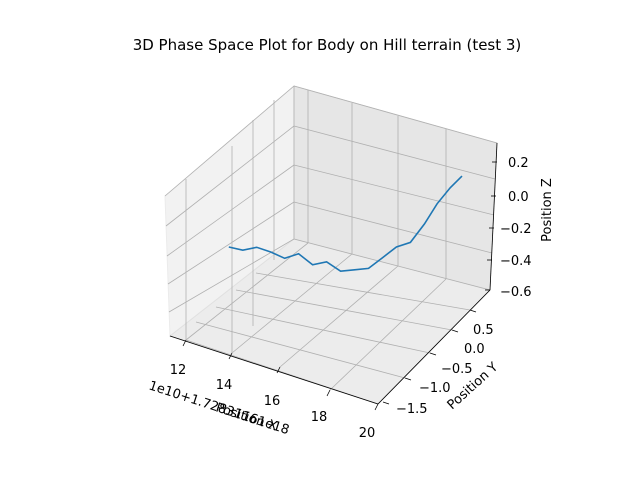  What do you see at coordinates (367, 433) in the screenshot?
I see `x-tick-label: 20` at bounding box center [367, 433].